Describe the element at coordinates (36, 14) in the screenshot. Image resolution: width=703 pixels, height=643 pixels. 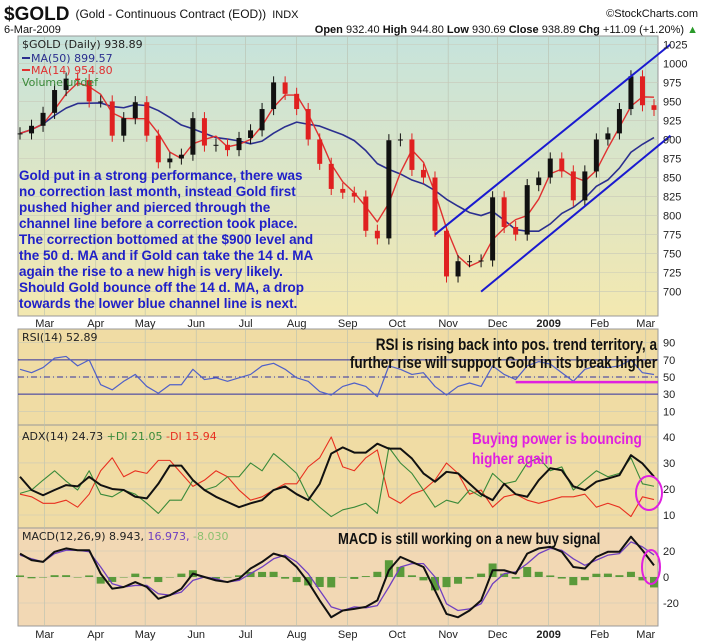
I see `symbol-title: $GOLD` at that location.